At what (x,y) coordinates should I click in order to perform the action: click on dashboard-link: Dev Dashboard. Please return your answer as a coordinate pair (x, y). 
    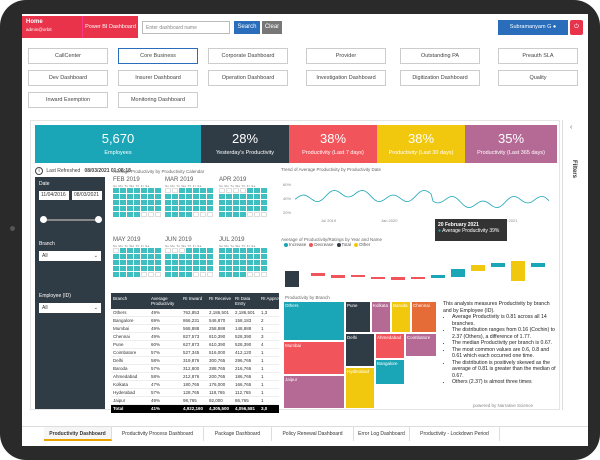
    Looking at the image, I should click on (68, 78).